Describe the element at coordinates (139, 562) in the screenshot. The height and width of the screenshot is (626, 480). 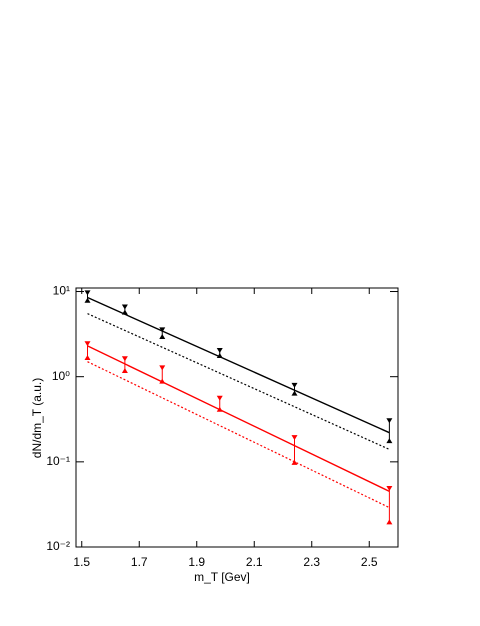
I see `x-tick-label: 1.7` at that location.